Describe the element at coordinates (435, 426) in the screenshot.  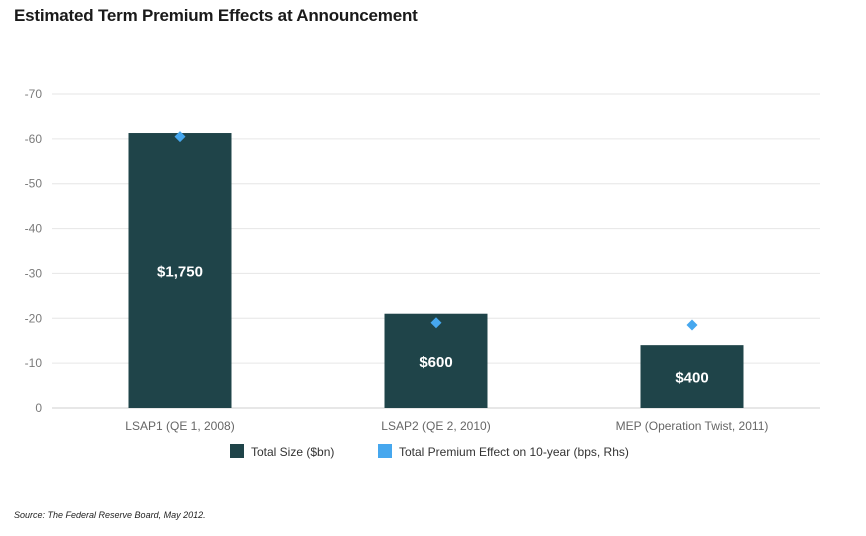
I see `x-tick-label: LSAP2 (QE 2, 2010)` at that location.